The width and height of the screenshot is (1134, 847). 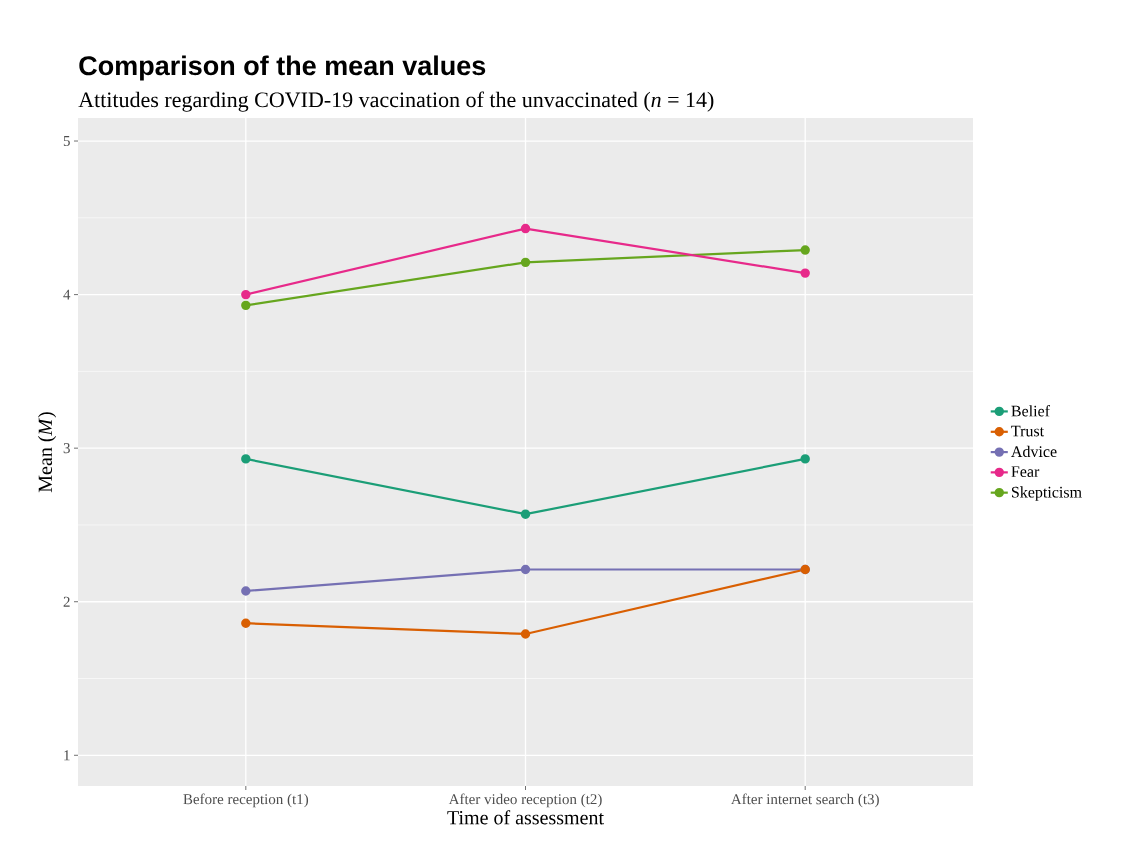 What do you see at coordinates (66, 601) in the screenshot?
I see `y-tick-label: 2` at bounding box center [66, 601].